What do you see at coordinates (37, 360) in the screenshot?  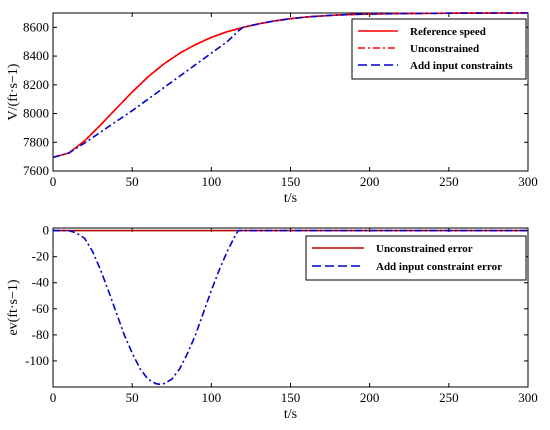 I see `y-tick-label: -100` at bounding box center [37, 360].